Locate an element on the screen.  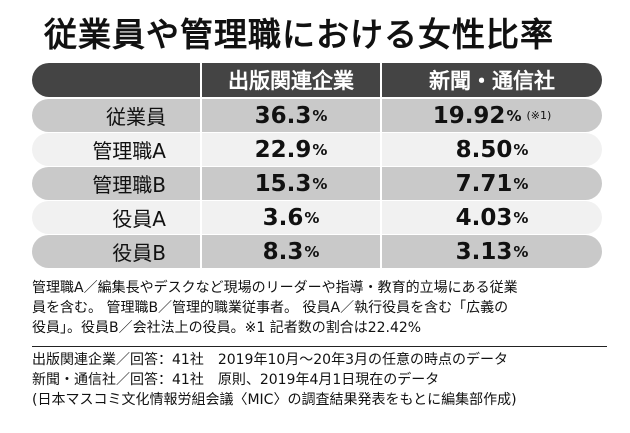
newspaper-cell: 4.03% is located at coordinates (491, 217).